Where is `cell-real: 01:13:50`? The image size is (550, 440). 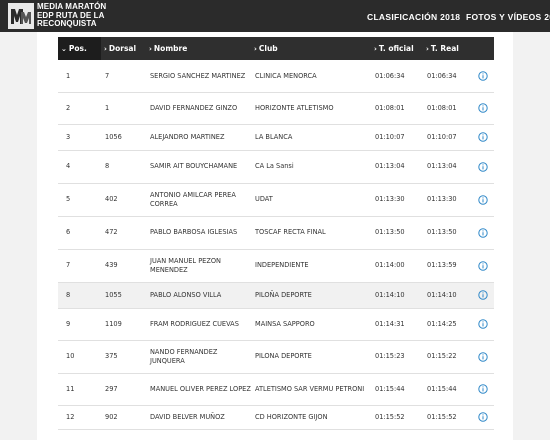
cell-real: 01:13:50 is located at coordinates (442, 232).